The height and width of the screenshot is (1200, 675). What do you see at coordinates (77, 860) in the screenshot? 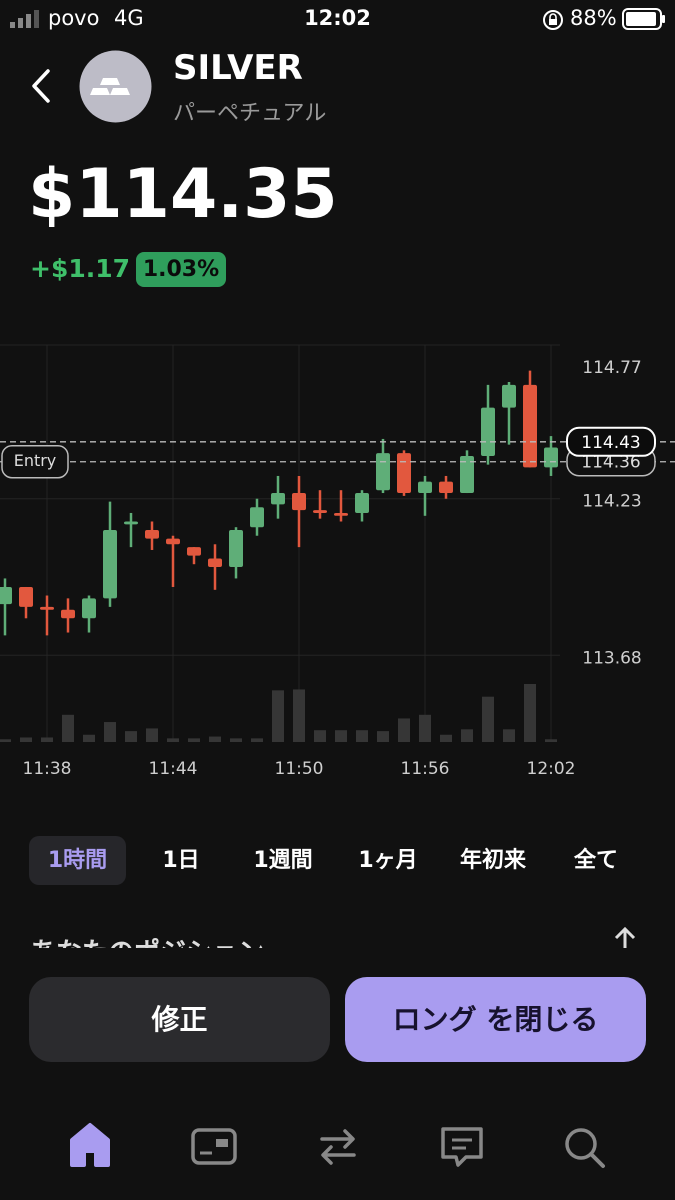
I see `range-tab: 1時間` at bounding box center [77, 860].